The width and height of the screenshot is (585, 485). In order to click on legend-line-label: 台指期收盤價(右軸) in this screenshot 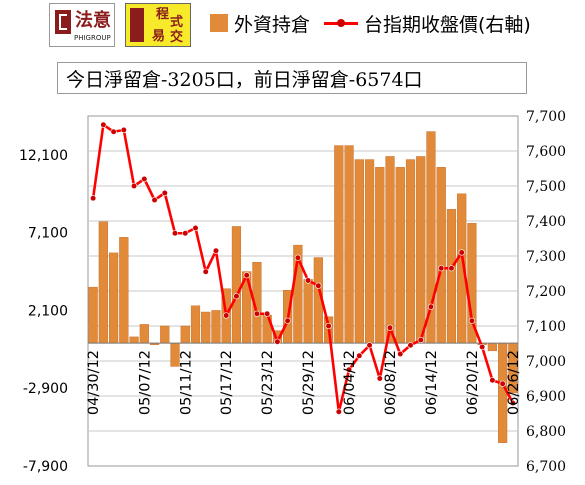, I will do `click(447, 24)`.